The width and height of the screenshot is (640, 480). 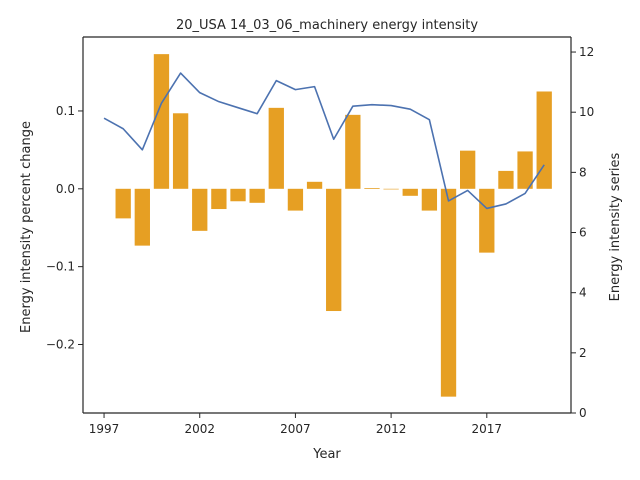 I want to click on x-tick-label-2012: 2012, so click(x=391, y=429).